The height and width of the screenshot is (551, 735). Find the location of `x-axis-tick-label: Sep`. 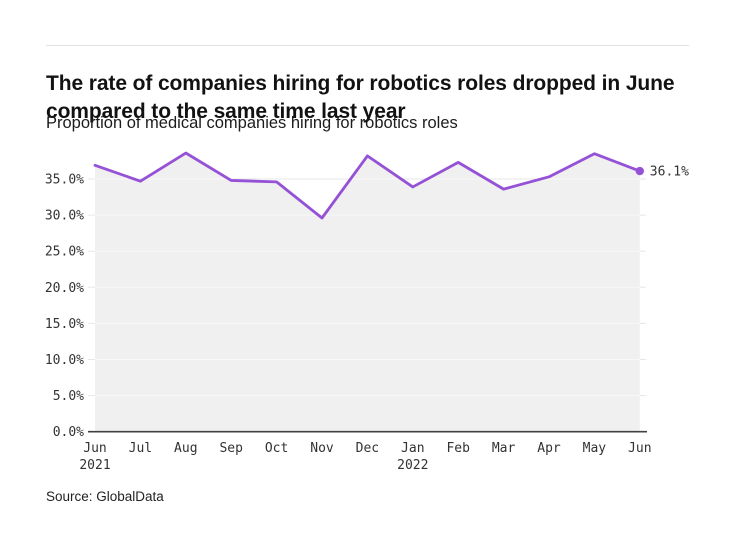

x-axis-tick-label: Sep is located at coordinates (231, 448).